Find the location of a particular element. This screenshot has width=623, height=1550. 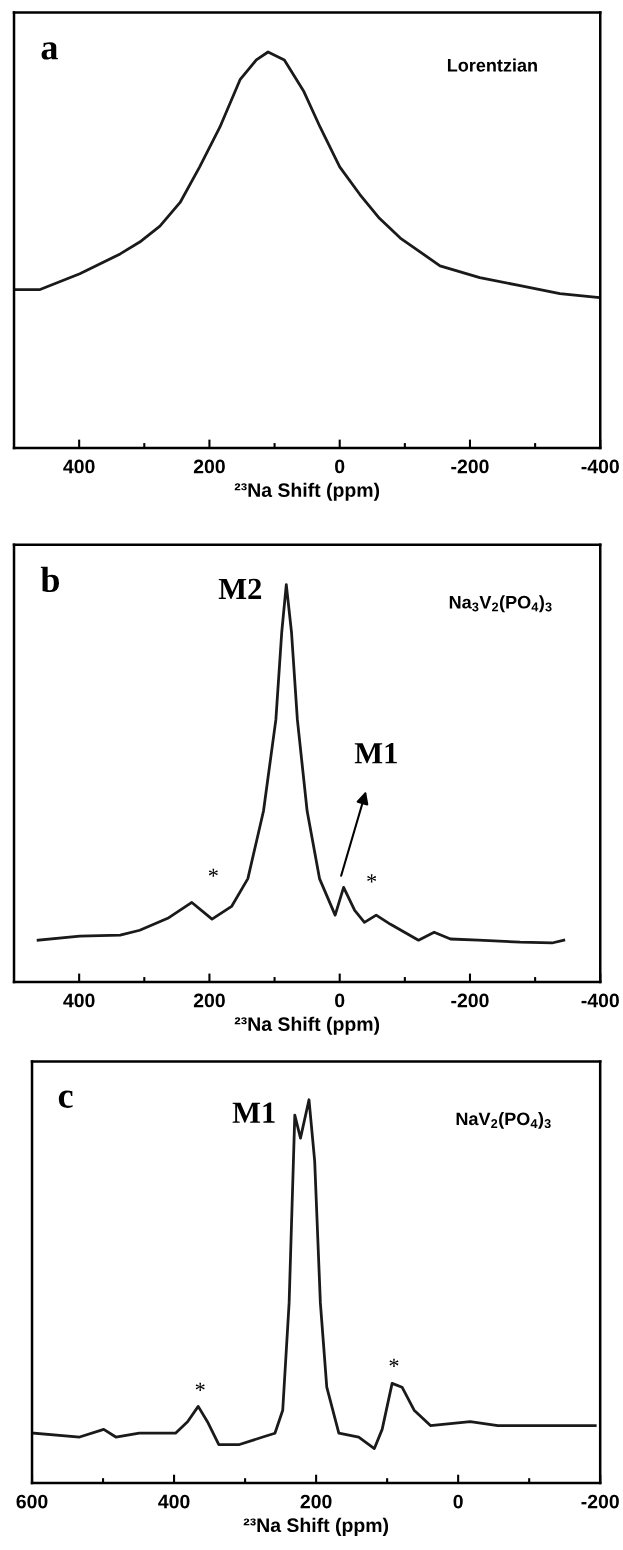

annotation: NaV$_{2}$(PO$_{4}$)$_{3}$ is located at coordinates (503, 1120).